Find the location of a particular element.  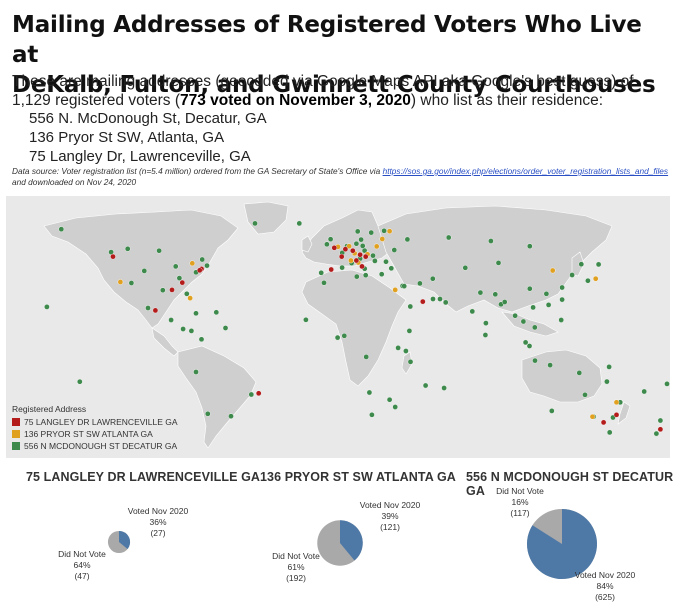

pie-title-lawrenceville: 75 LANGLEY DR LAWRENCEVILLE GA is located at coordinates (143, 477).